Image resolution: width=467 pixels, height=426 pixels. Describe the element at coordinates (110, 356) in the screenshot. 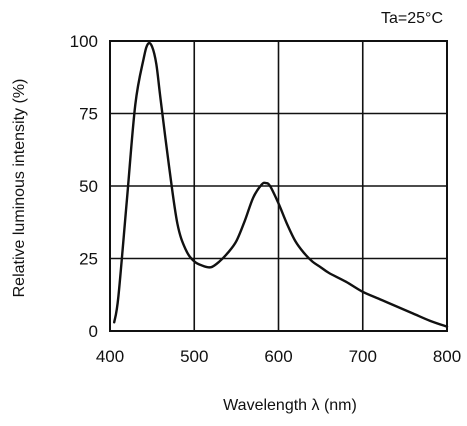

I see `x-tick-label: 400` at that location.